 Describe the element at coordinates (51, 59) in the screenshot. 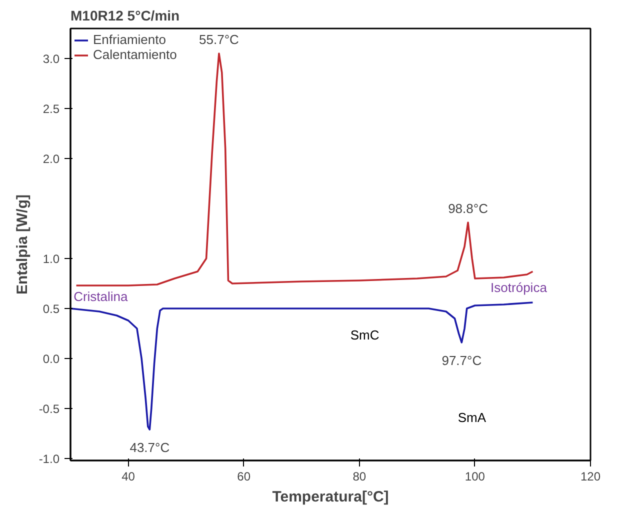

I see `y-tick-label: 3.0` at that location.